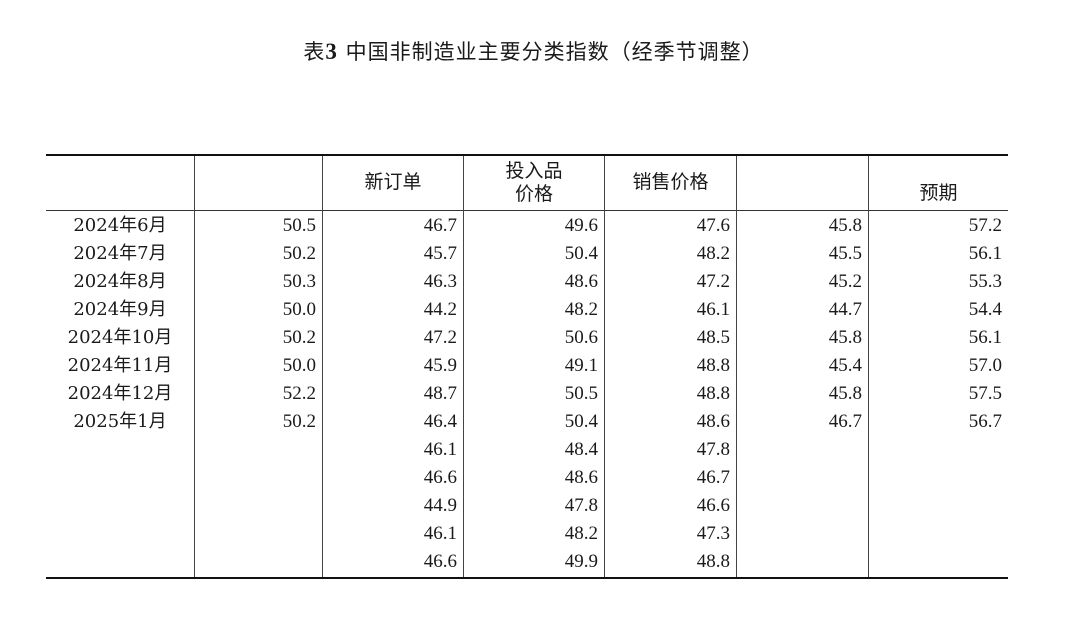 This screenshot has width=1067, height=618. Describe the element at coordinates (527, 155) in the screenshot. I see `table-top-rule` at that location.